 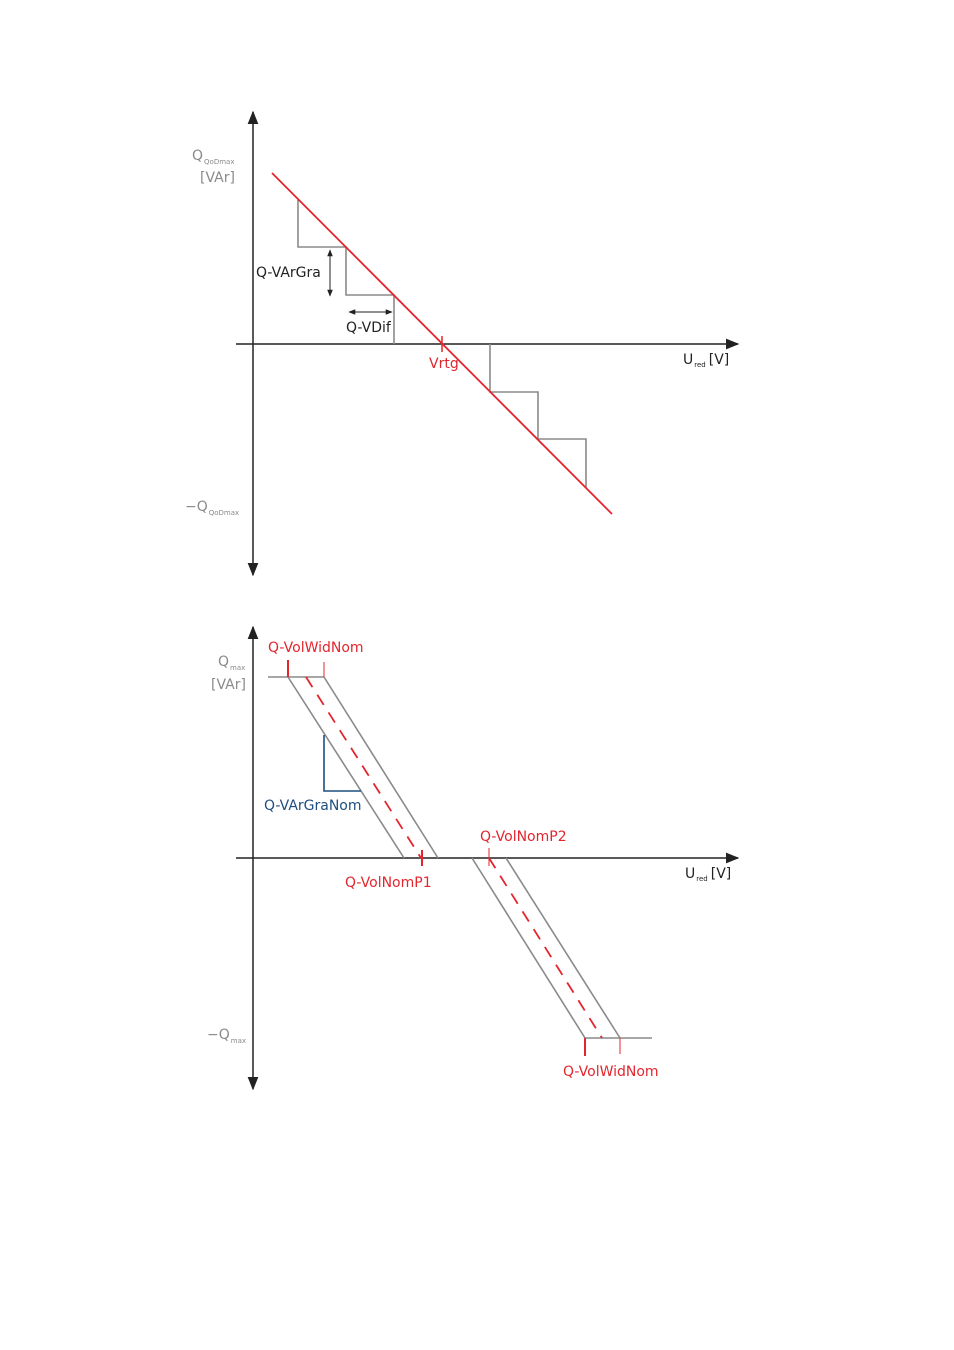 What do you see at coordinates (611, 1072) in the screenshot?
I see `width-label-bottom: Q-VolWidNom` at bounding box center [611, 1072].